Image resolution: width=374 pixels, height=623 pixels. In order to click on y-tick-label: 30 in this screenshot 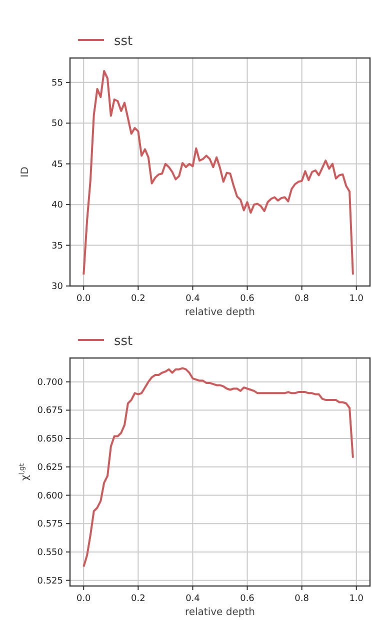, I will do `click(58, 287)`.